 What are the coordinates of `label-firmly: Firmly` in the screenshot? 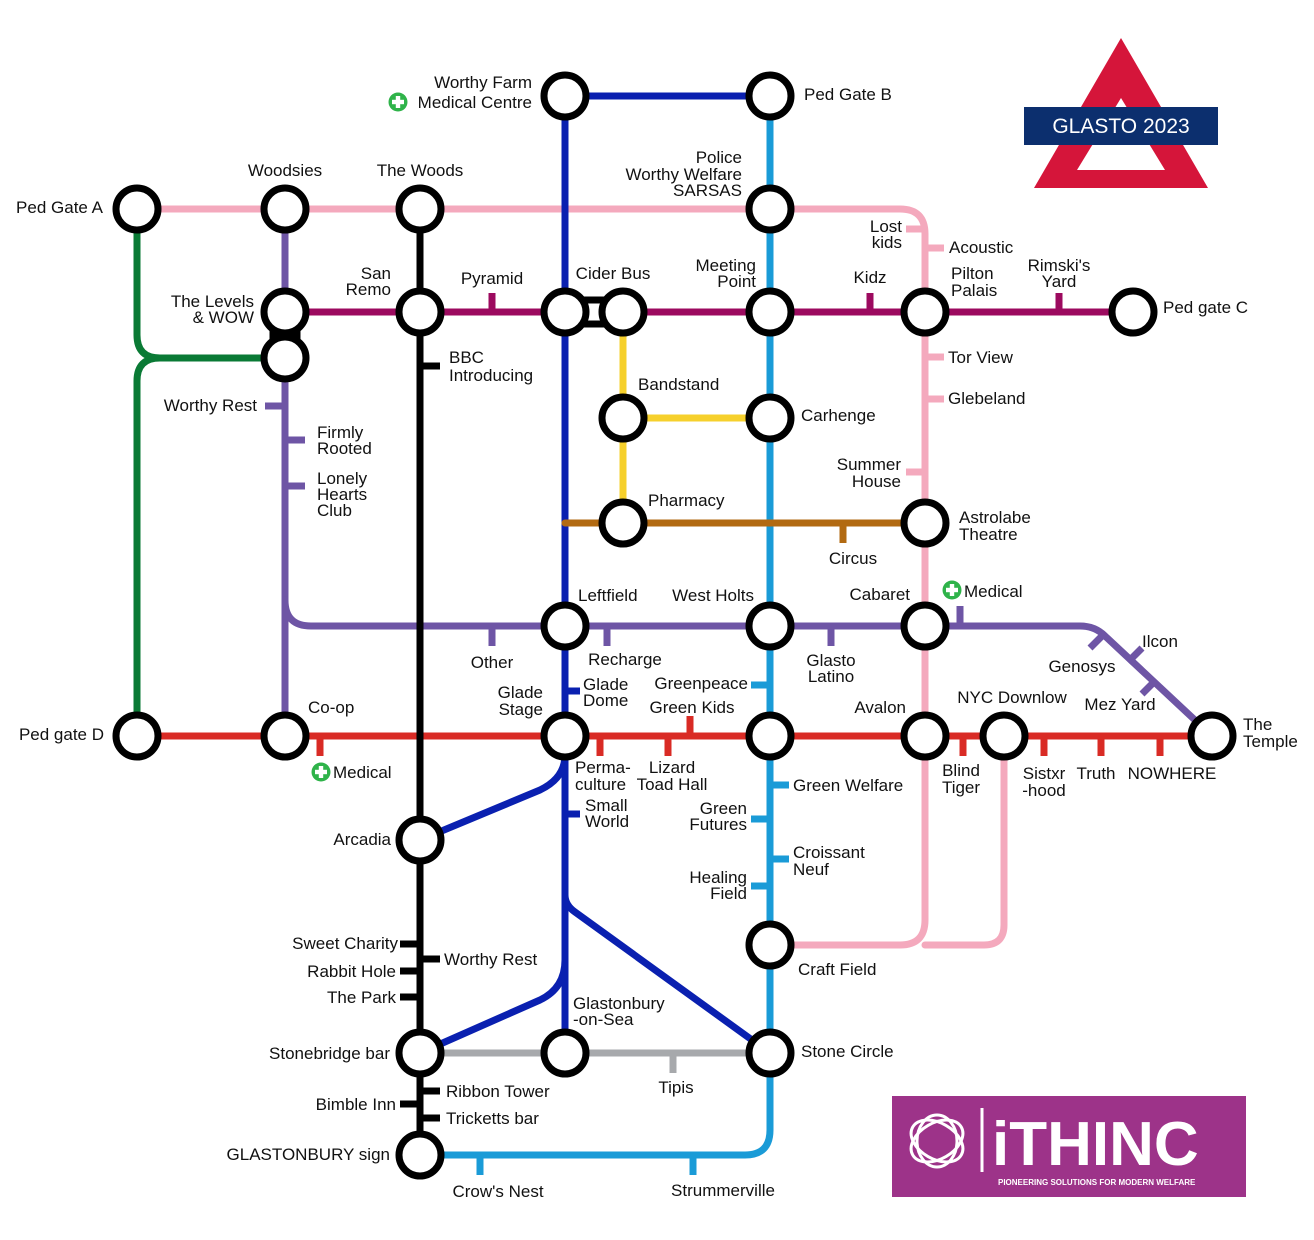 It's located at (340, 432).